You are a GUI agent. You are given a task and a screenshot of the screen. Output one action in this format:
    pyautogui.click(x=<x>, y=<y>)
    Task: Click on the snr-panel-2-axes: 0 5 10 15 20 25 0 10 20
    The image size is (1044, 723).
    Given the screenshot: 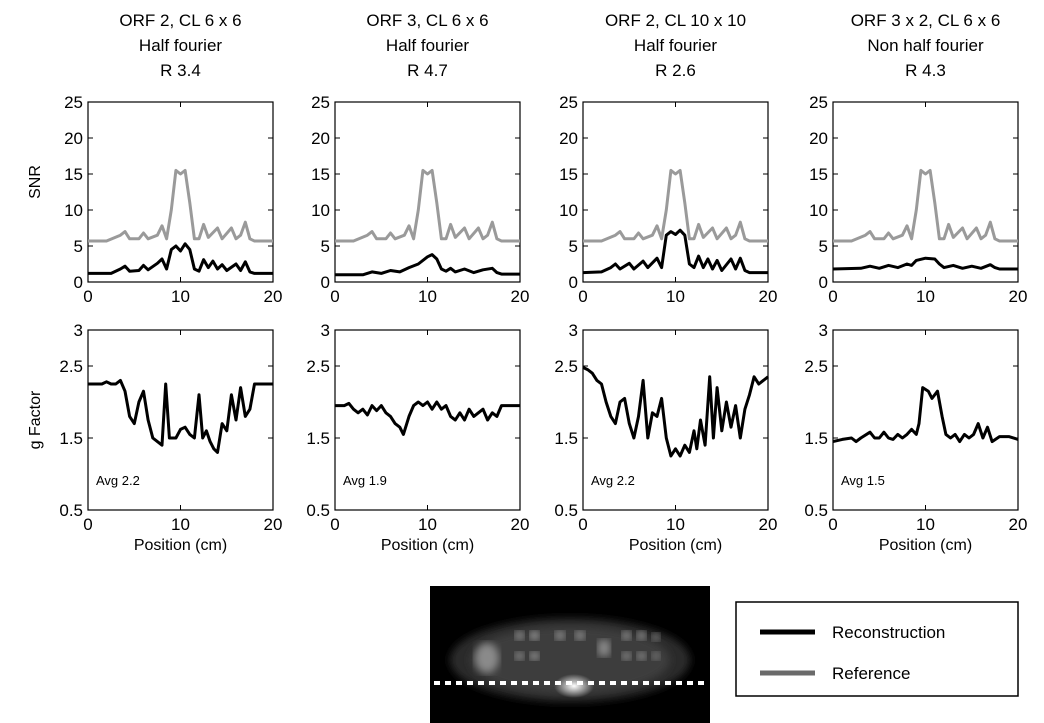 What is the action you would take?
    pyautogui.click(x=668, y=199)
    